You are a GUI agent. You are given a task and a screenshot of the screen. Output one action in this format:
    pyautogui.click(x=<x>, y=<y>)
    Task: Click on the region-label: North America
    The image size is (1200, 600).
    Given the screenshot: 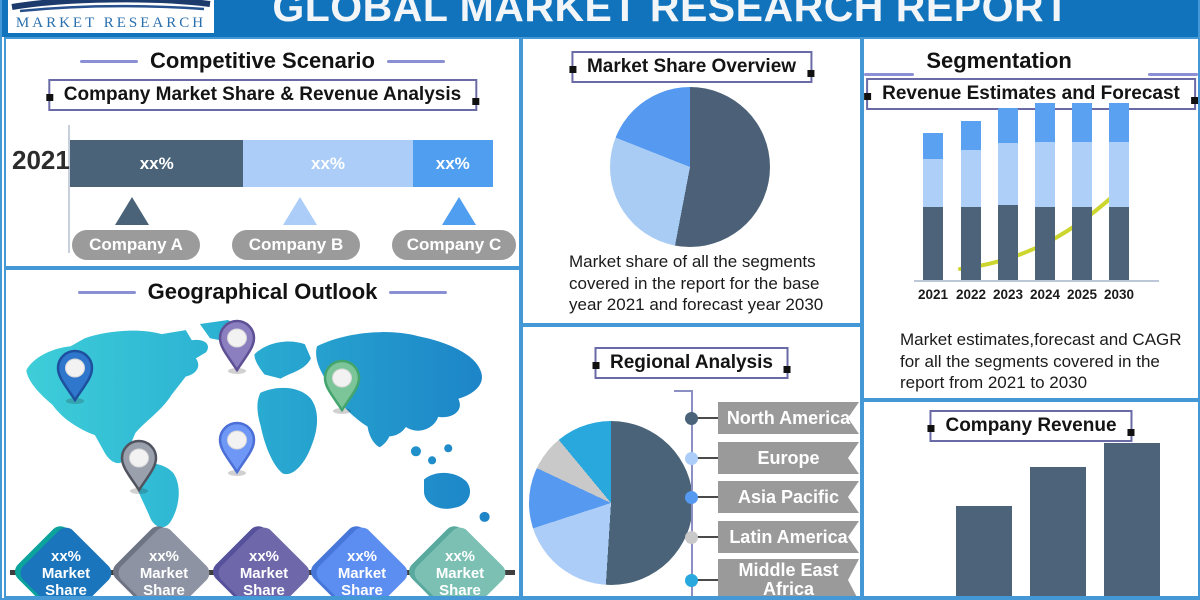 What is the action you would take?
    pyautogui.click(x=788, y=418)
    